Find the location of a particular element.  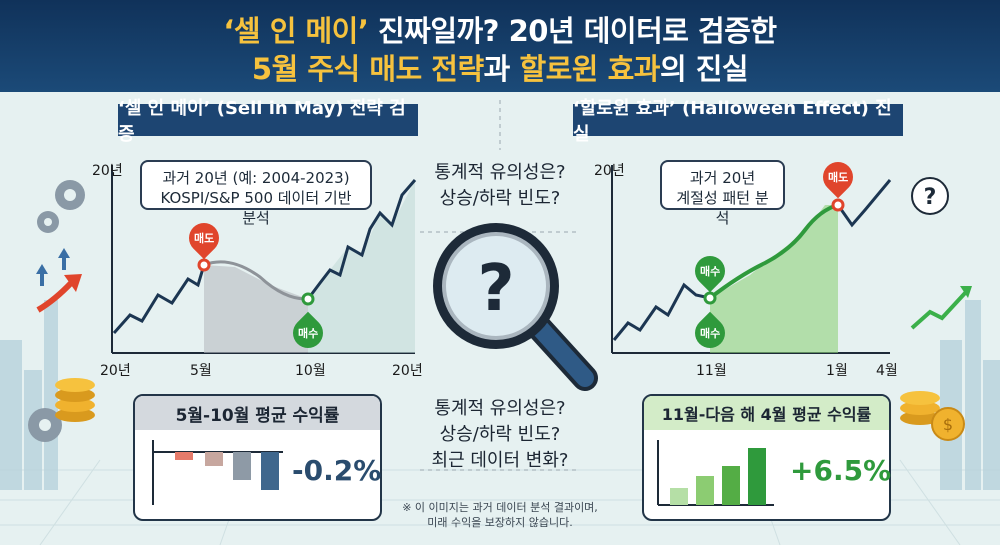

left-x-tick-2: 10월 is located at coordinates (310, 371).